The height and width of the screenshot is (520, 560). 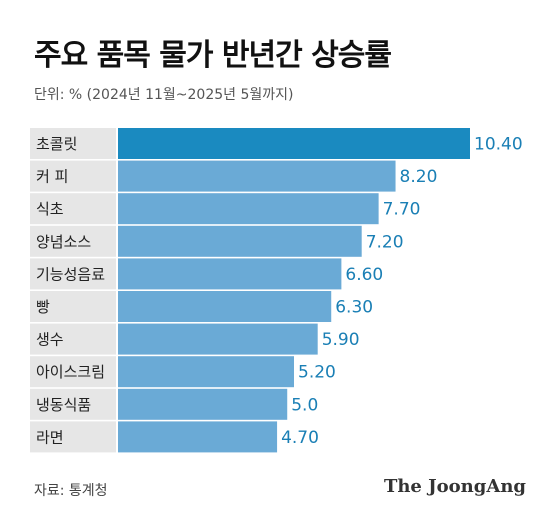 I want to click on value-label: 10.40, so click(x=498, y=145).